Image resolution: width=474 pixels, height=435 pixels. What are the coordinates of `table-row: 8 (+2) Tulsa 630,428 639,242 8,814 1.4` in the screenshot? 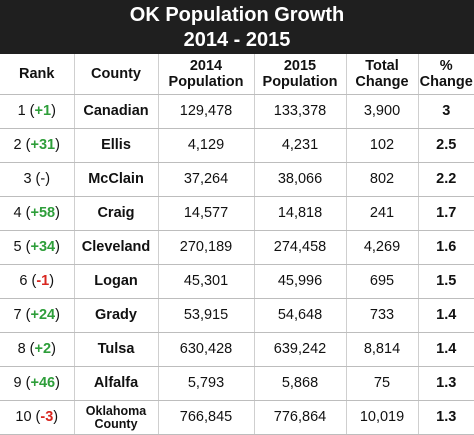 It's located at (237, 349).